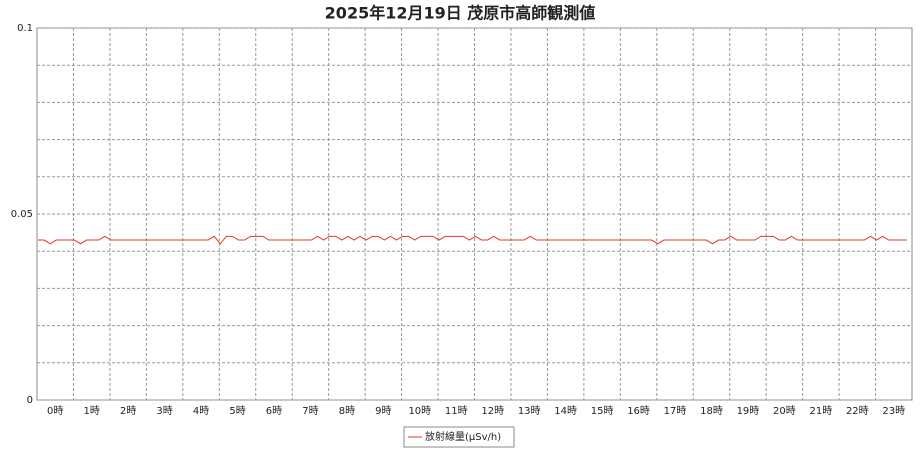 The width and height of the screenshot is (920, 450). Describe the element at coordinates (748, 411) in the screenshot. I see `x-tick-label: 19時` at that location.